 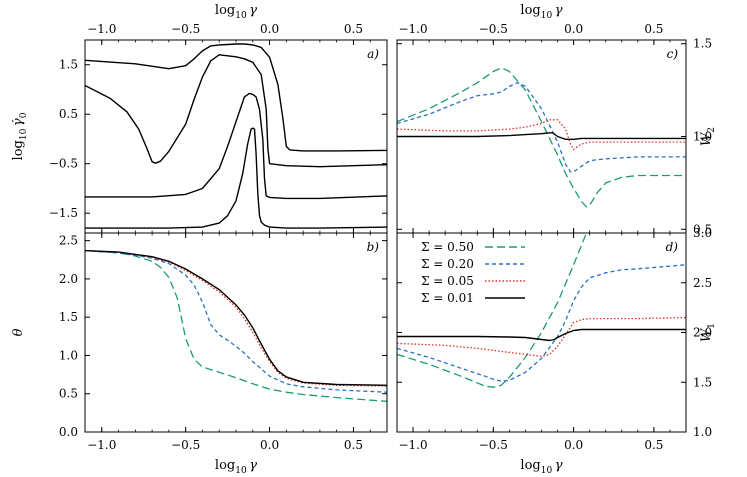 What do you see at coordinates (412, 445) in the screenshot?
I see `panel-d-xtick-label-0: −1.0` at bounding box center [412, 445].